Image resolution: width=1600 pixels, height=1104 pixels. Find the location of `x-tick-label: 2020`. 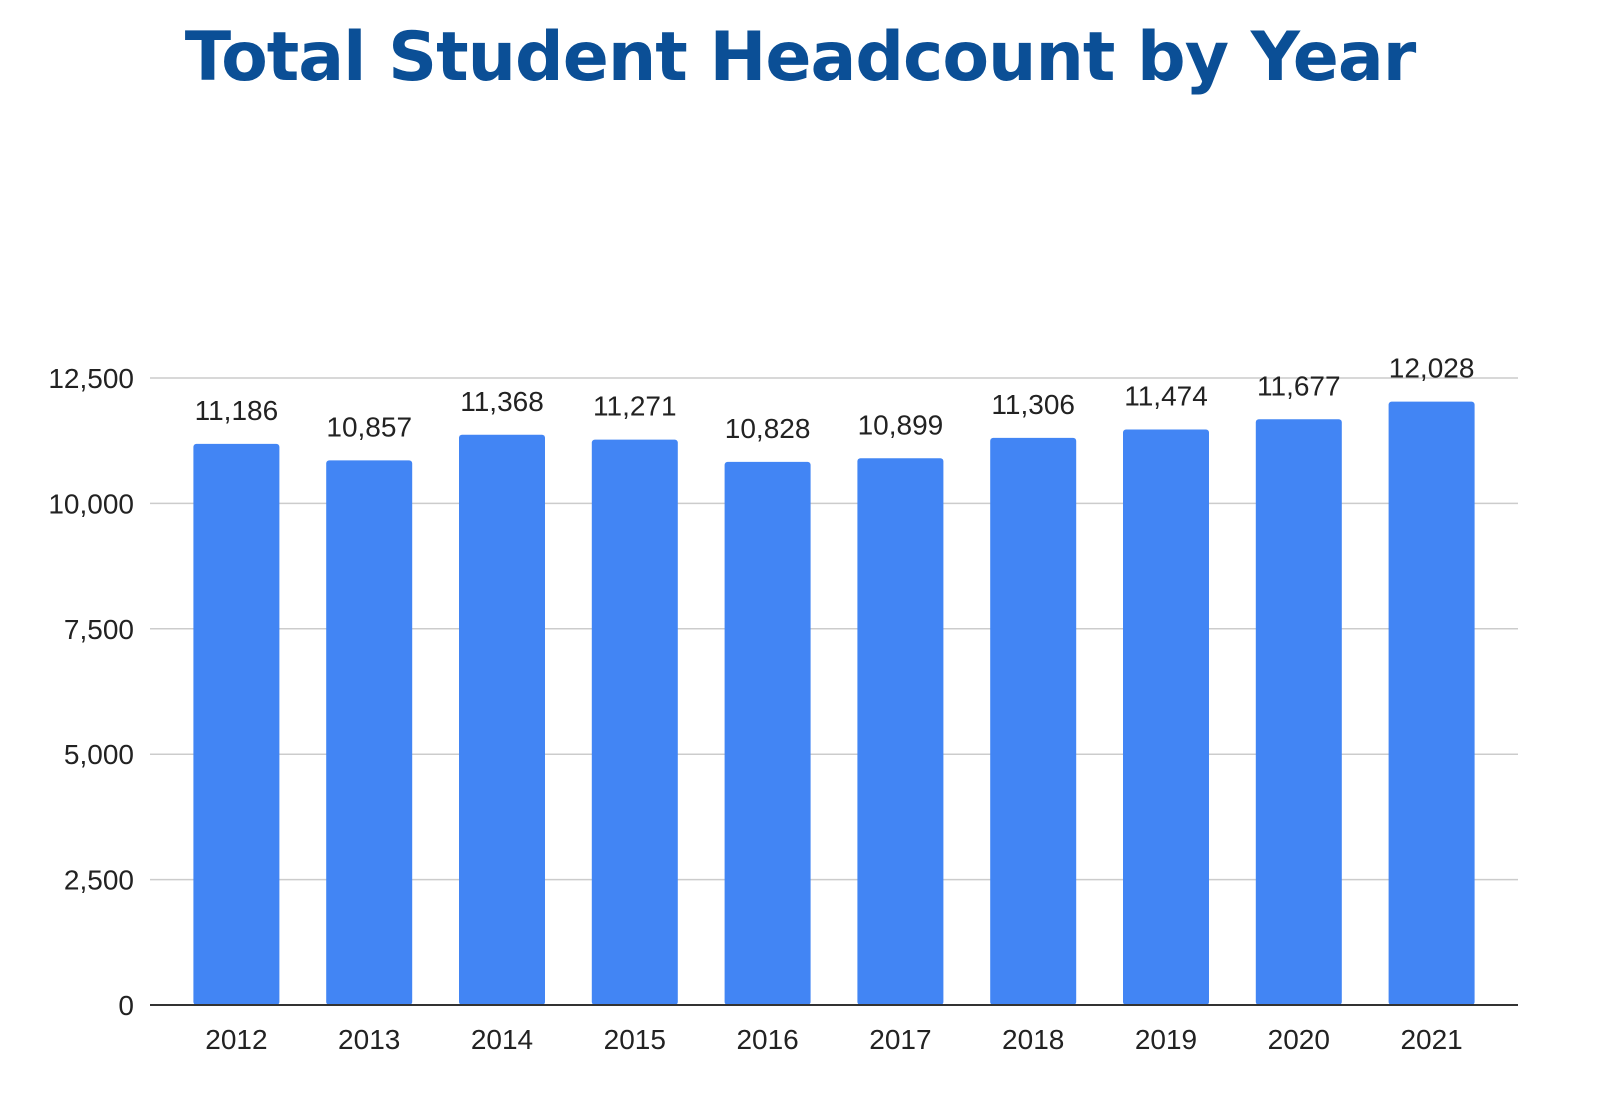

x-tick-label: 2020 is located at coordinates (1299, 1039).